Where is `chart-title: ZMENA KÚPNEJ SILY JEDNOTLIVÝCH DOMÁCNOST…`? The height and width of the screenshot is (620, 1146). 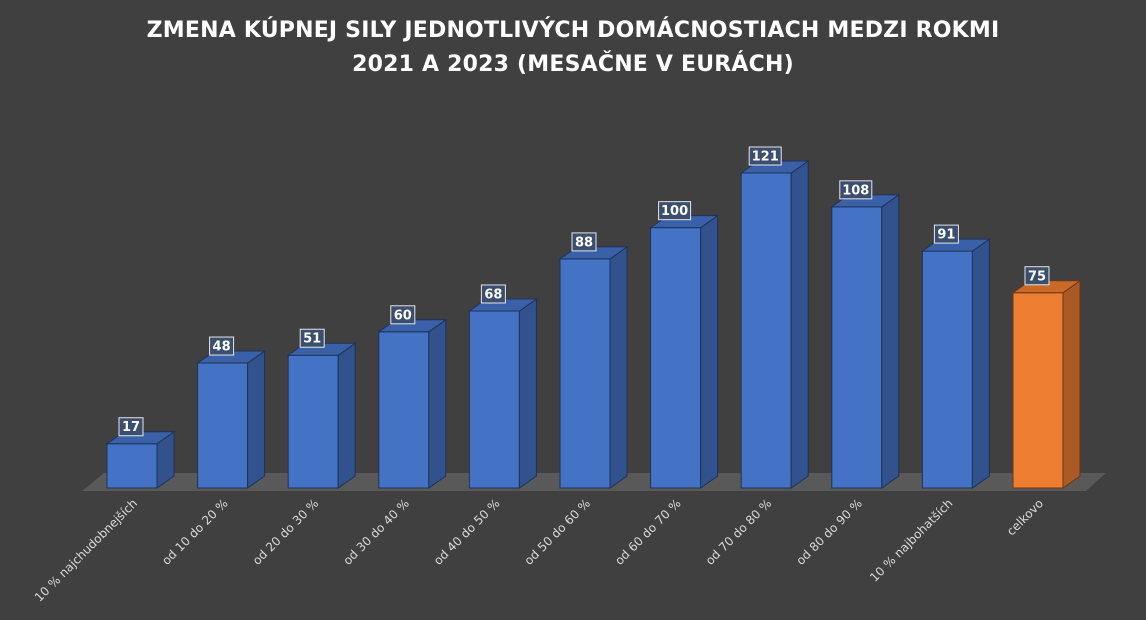
chart-title: ZMENA KÚPNEJ SILY JEDNOTLIVÝCH DOMÁCNOST… is located at coordinates (573, 48).